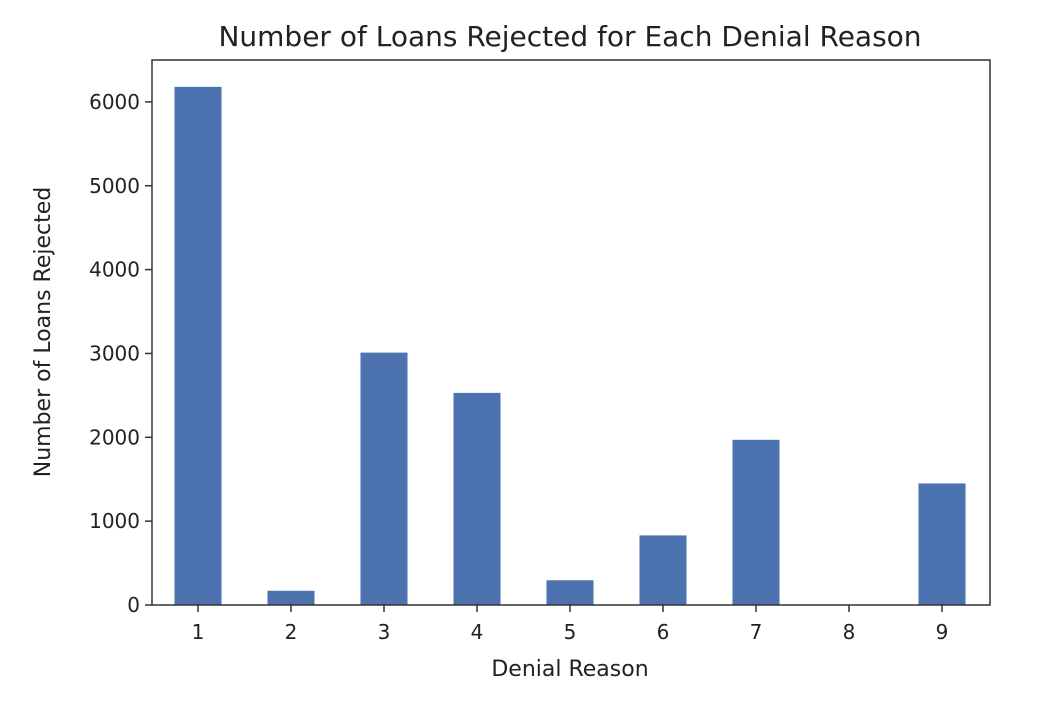 Image resolution: width=1038 pixels, height=705 pixels. Describe the element at coordinates (663, 632) in the screenshot. I see `x-tick-label-6: 6` at that location.